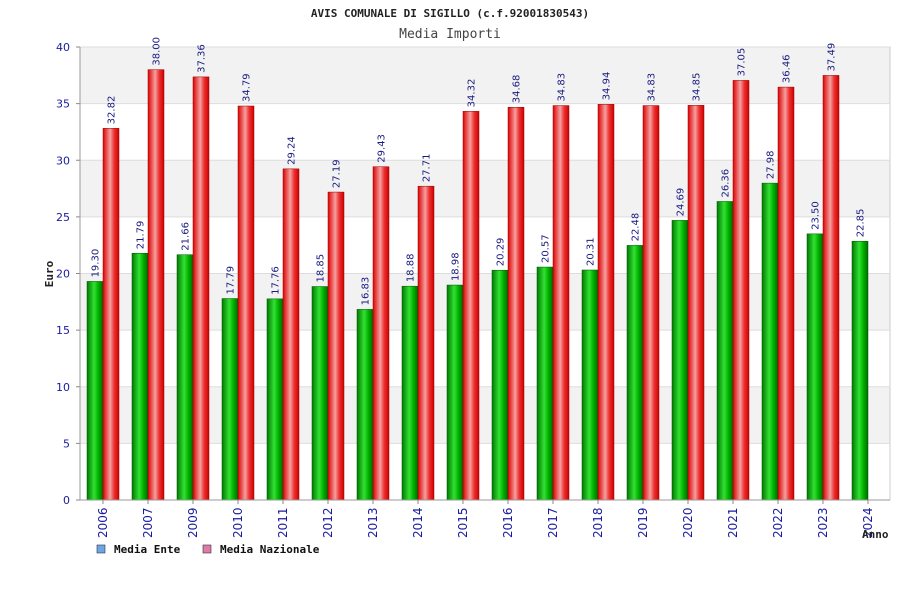 The height and width of the screenshot is (600, 900). What do you see at coordinates (63, 217) in the screenshot?
I see `y-tick-label: 25` at bounding box center [63, 217].